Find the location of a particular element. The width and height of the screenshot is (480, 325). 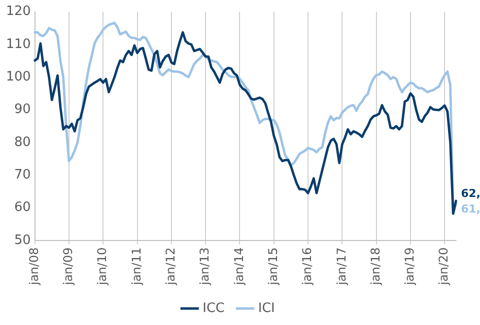

x-tick-label: jan/16 is located at coordinates (307, 266).